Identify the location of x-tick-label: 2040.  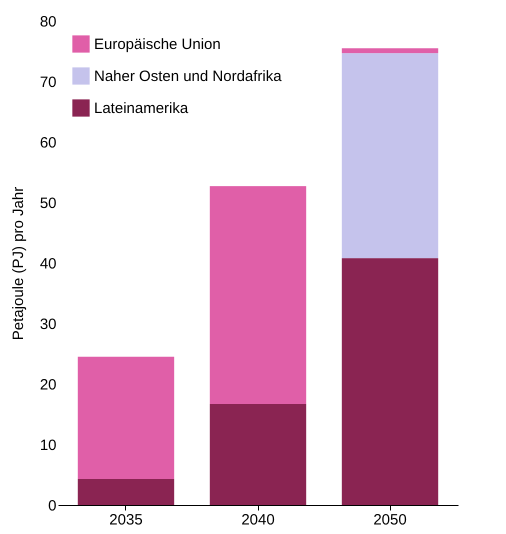
(258, 520).